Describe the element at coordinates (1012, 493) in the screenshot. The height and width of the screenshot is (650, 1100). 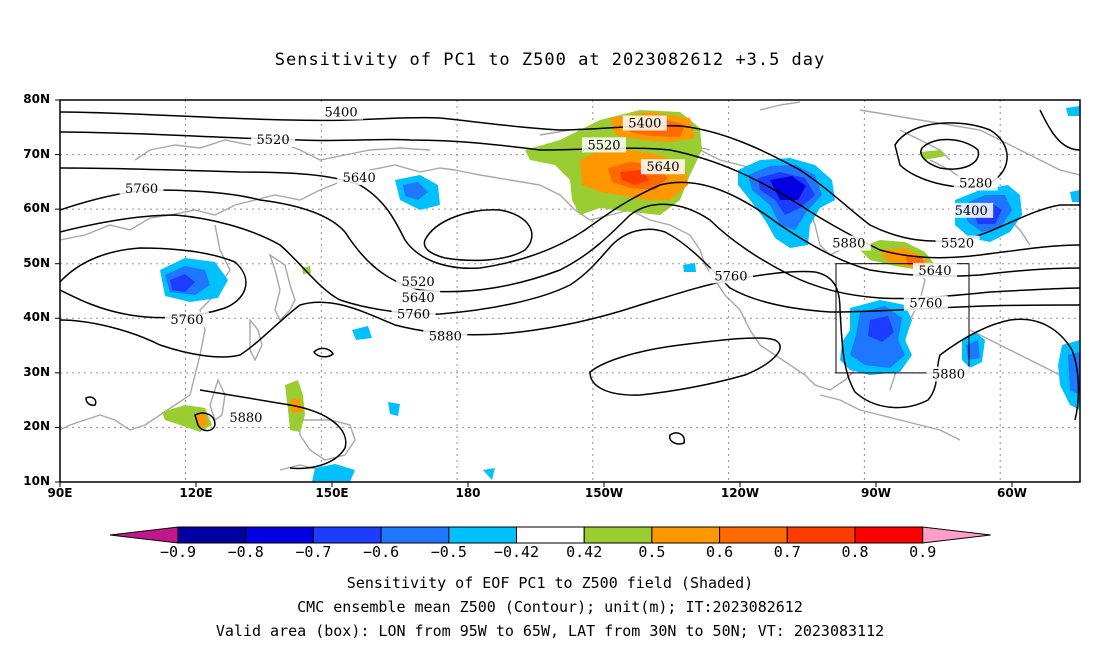
I see `lon-label: 60W` at that location.